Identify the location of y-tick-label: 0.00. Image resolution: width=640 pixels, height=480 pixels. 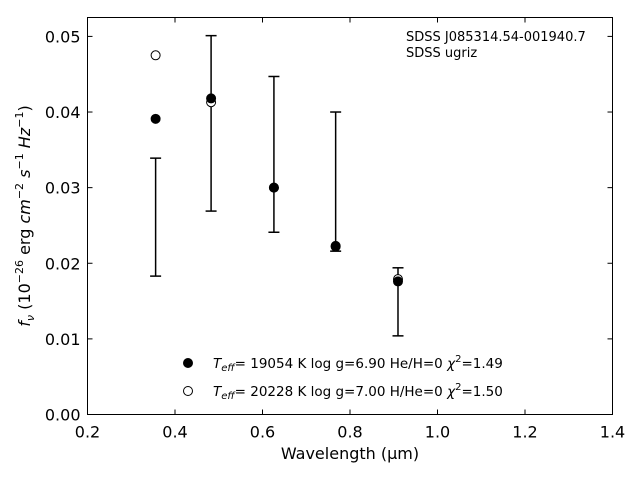
(63, 415).